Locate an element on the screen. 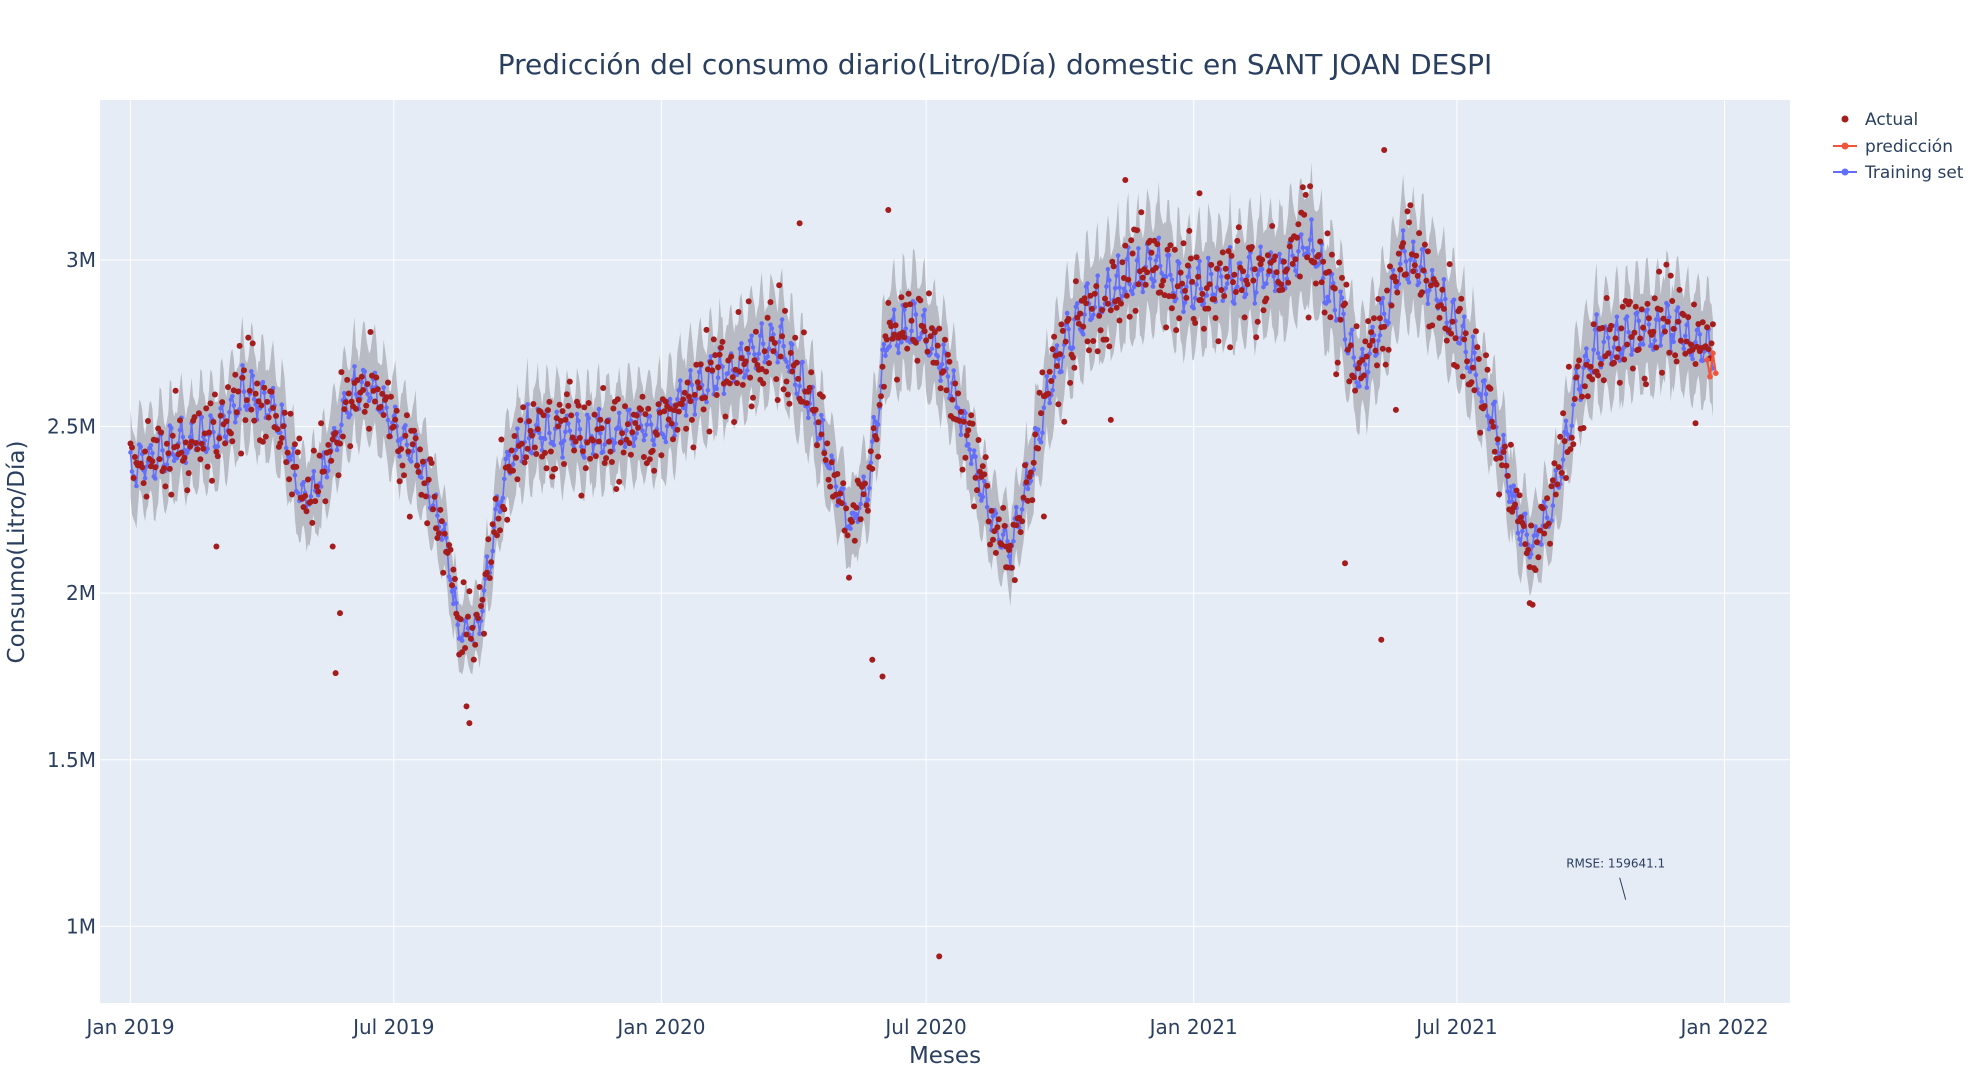 Image resolution: width=1980 pixels, height=1085 pixels. legend: Actual predicción Training set is located at coordinates (1898, 146).